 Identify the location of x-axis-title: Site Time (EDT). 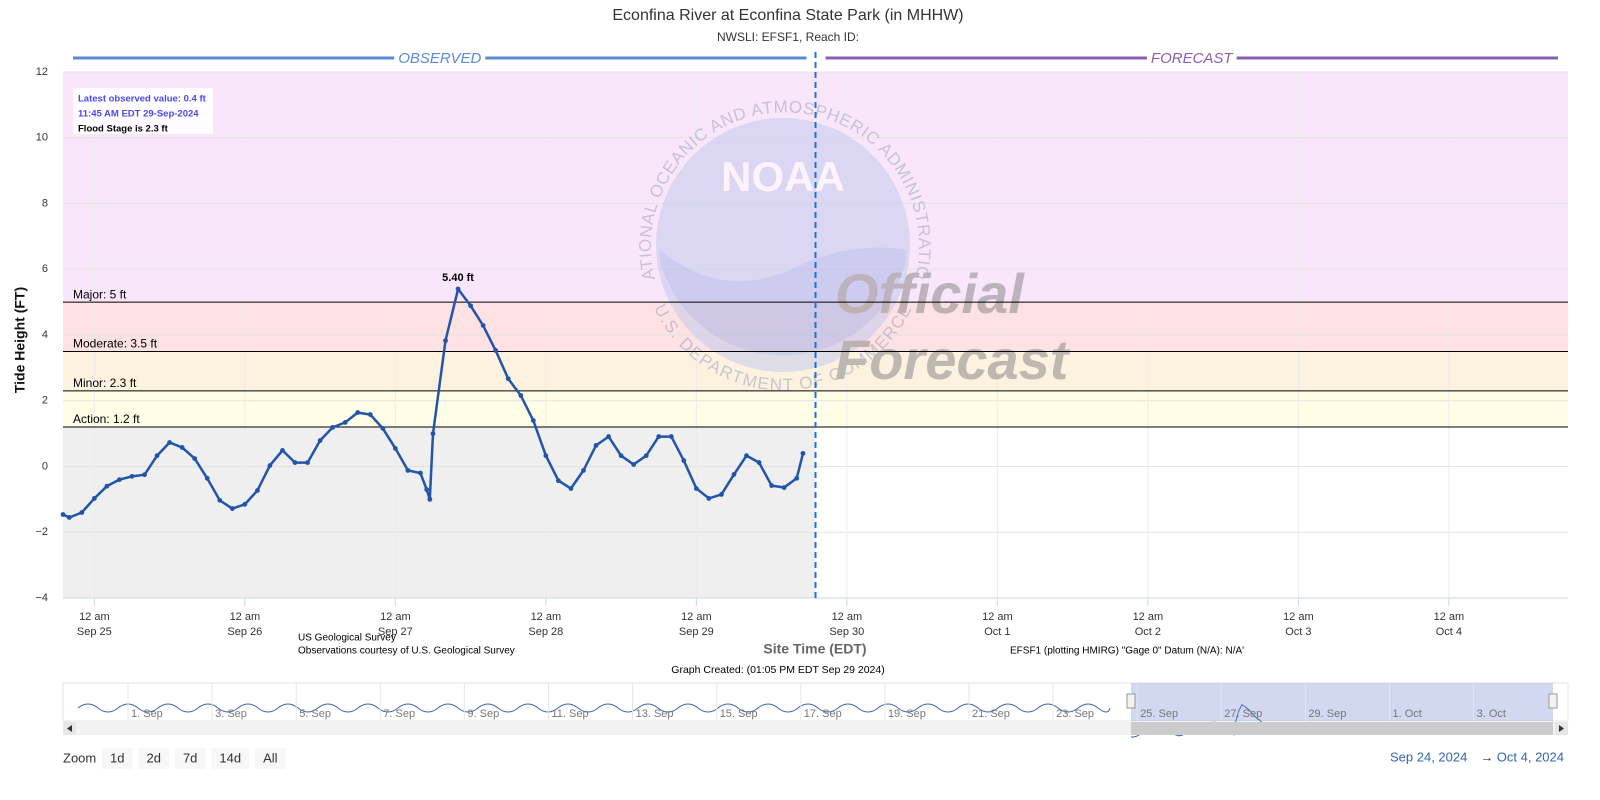
(814, 649).